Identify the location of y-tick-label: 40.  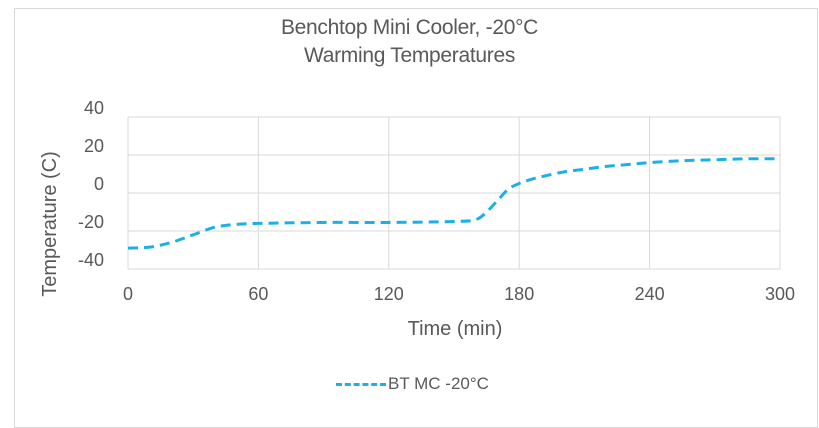
(94, 108).